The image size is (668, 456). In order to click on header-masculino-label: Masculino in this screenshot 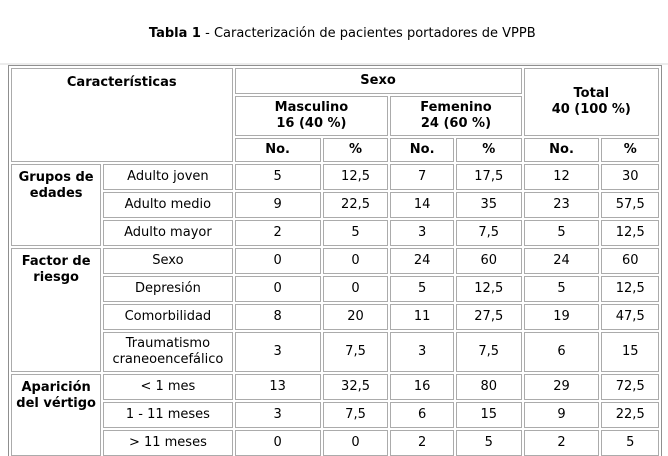, I will do `click(311, 107)`.